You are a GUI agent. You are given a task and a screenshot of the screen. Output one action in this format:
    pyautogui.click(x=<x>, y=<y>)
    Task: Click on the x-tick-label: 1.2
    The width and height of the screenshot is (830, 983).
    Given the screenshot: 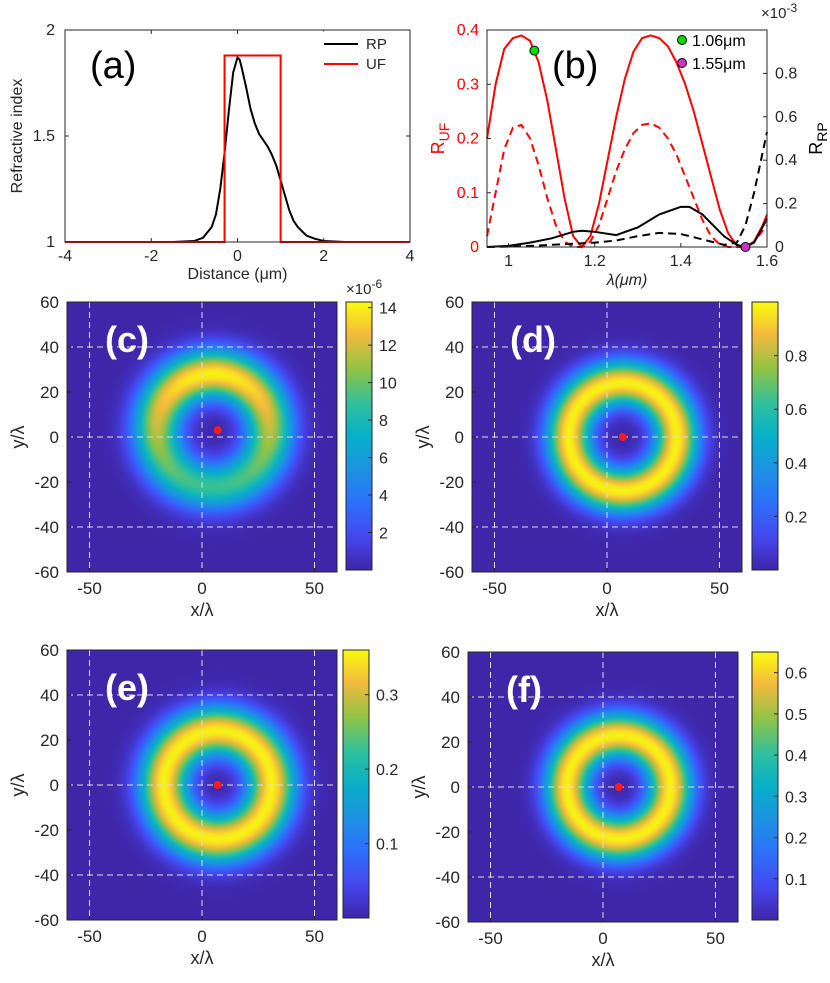 What is the action you would take?
    pyautogui.click(x=595, y=261)
    